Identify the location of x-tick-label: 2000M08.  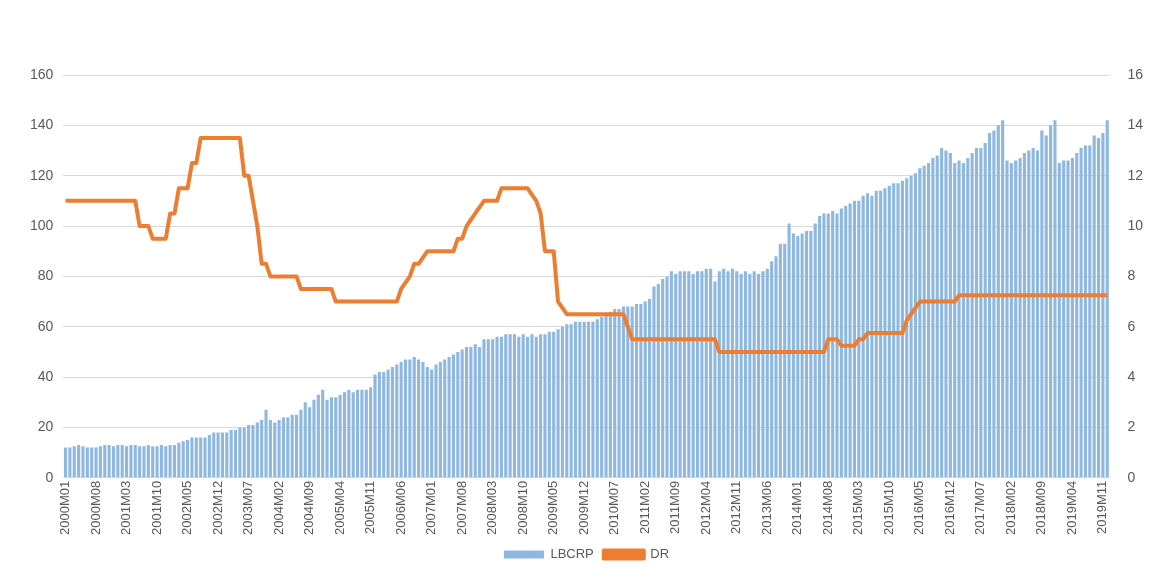
(95, 508).